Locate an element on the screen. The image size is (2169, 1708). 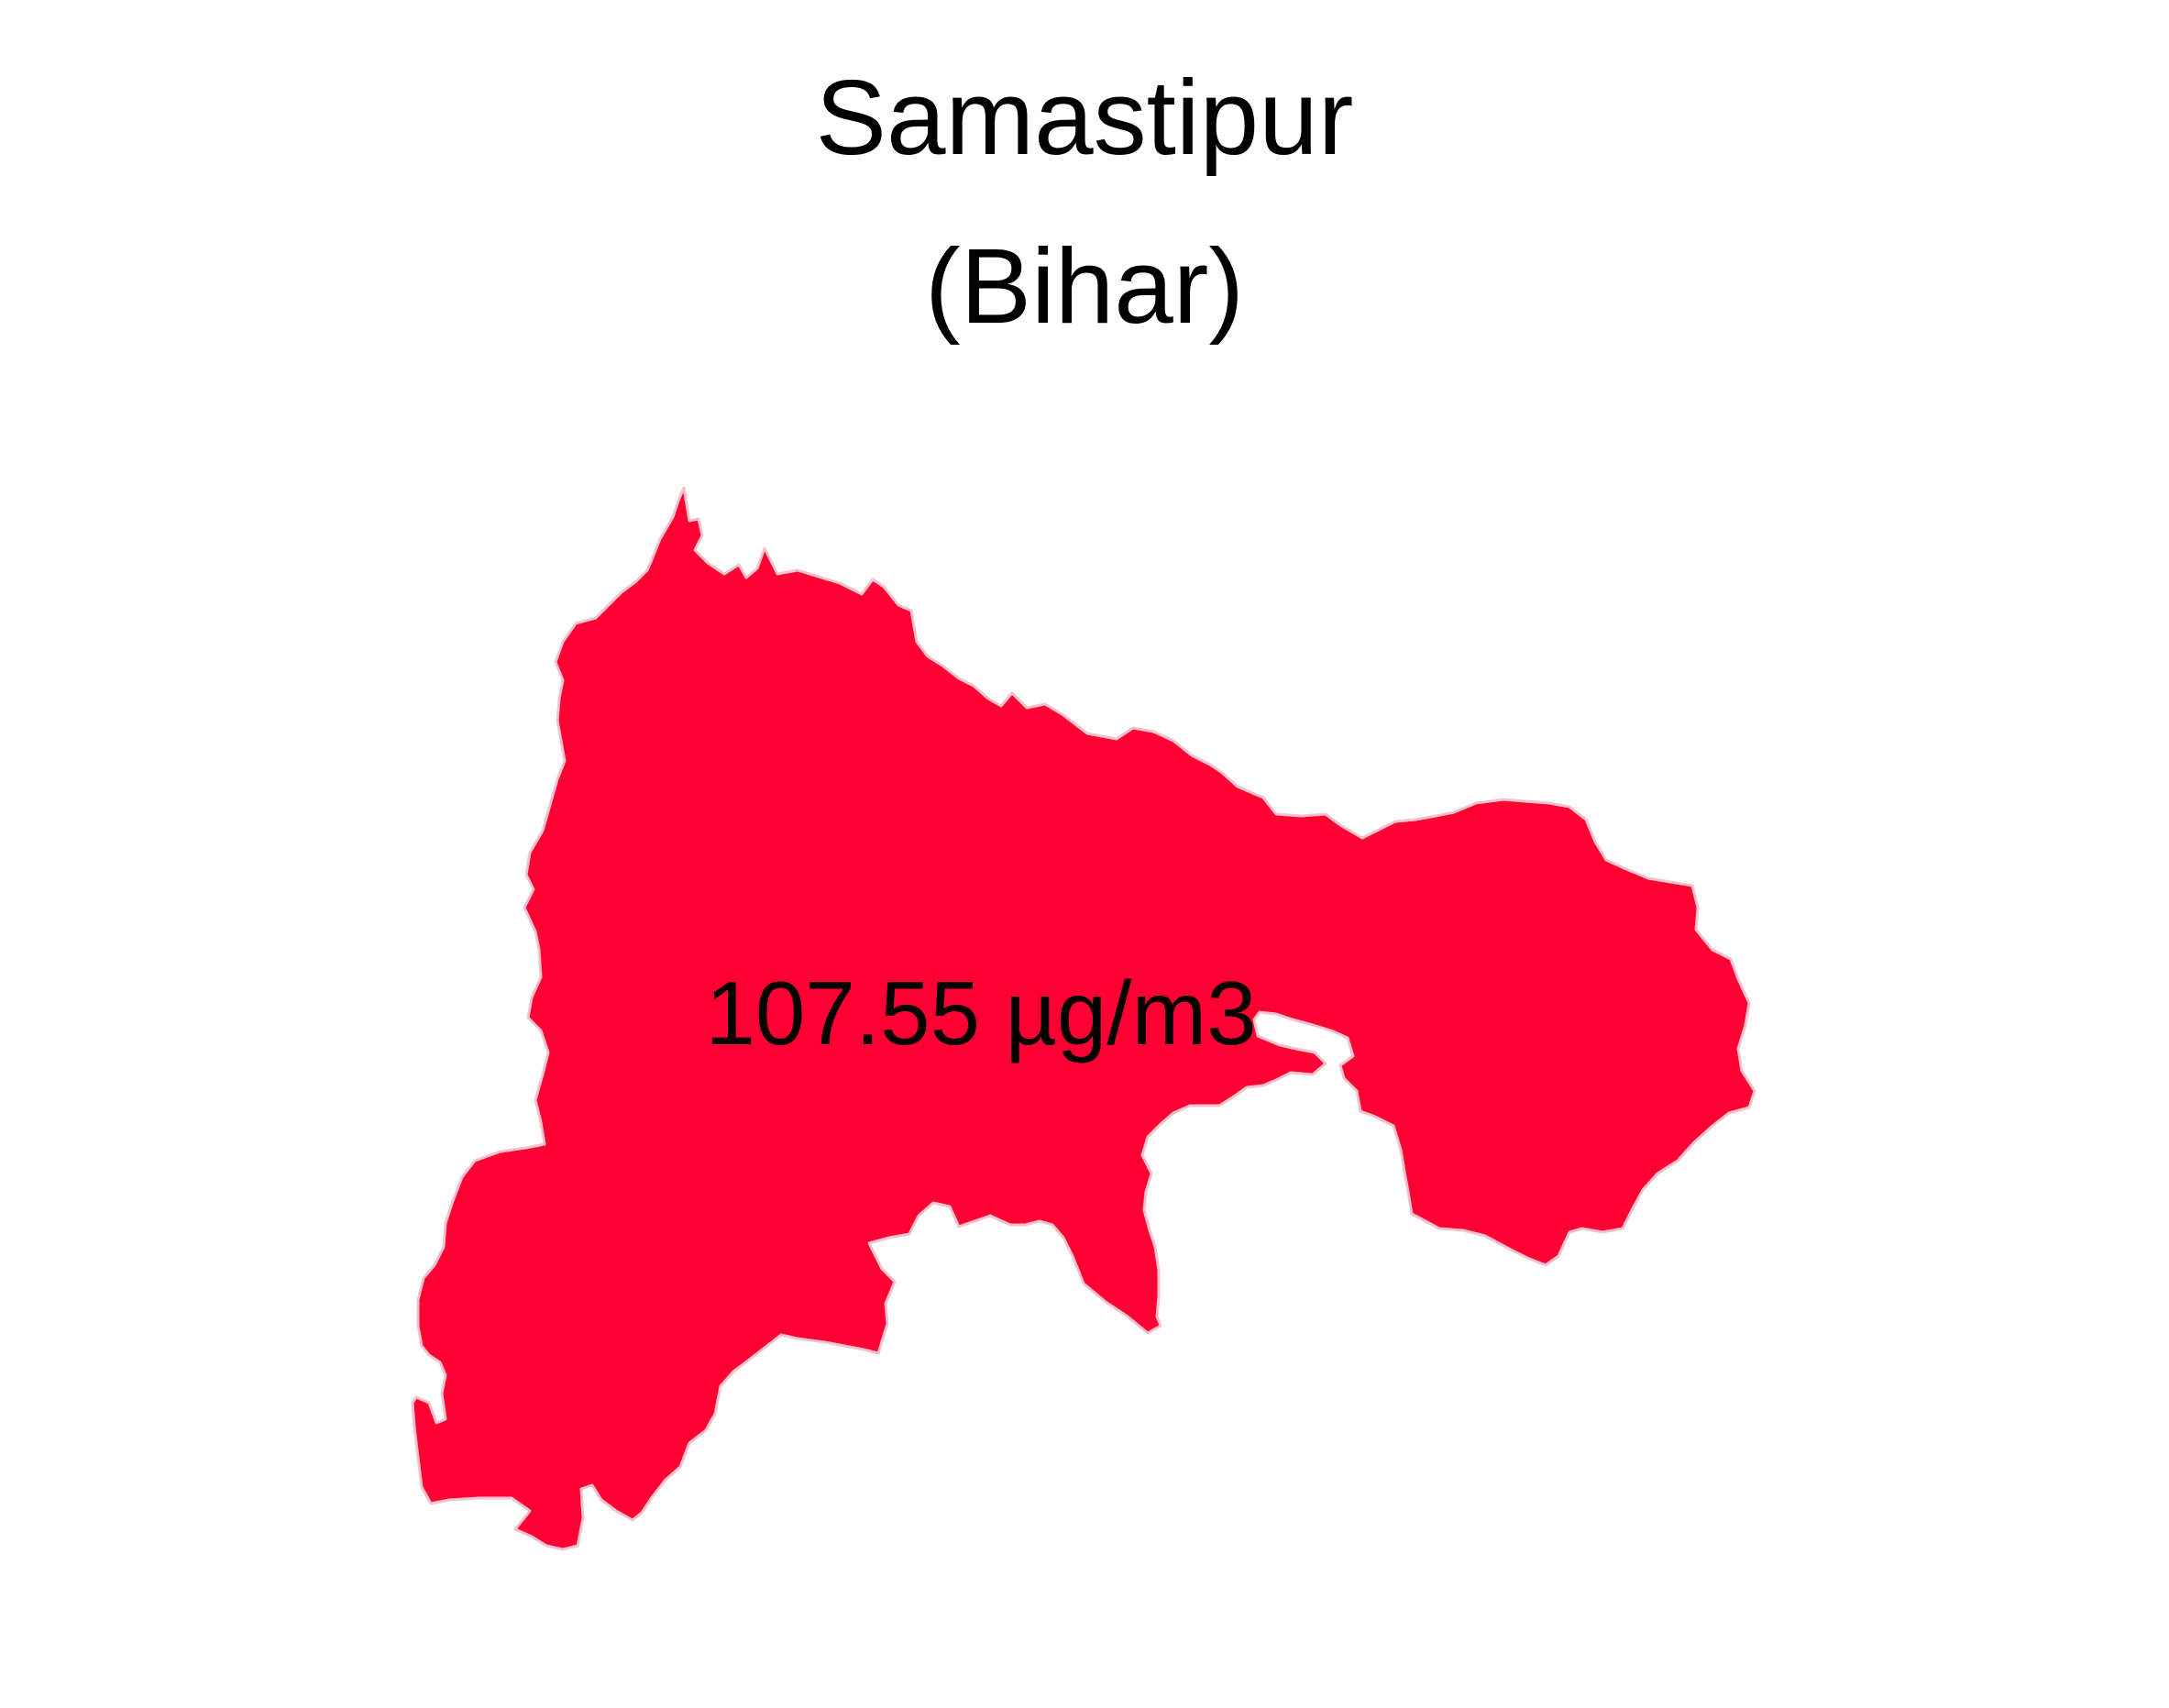
map-subtitle: (Bihar) is located at coordinates (1084, 286).